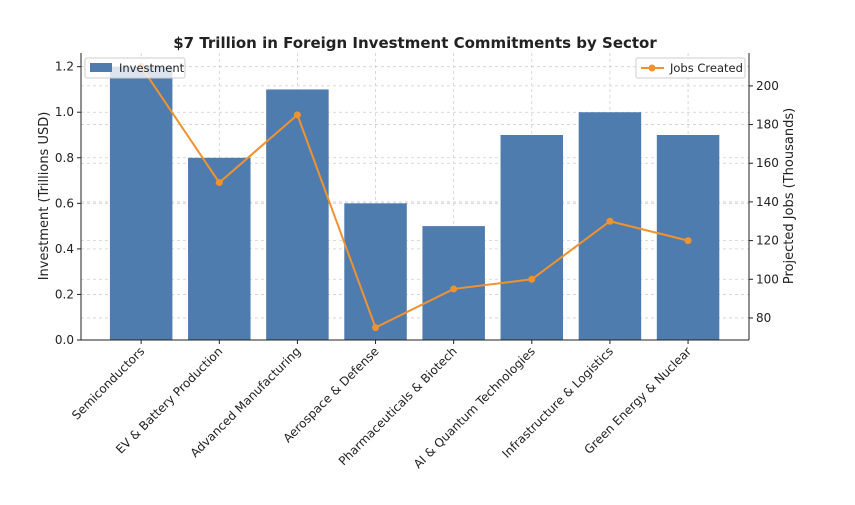 The height and width of the screenshot is (505, 855). What do you see at coordinates (101, 67) in the screenshot?
I see `legend-investment-swatch` at bounding box center [101, 67].